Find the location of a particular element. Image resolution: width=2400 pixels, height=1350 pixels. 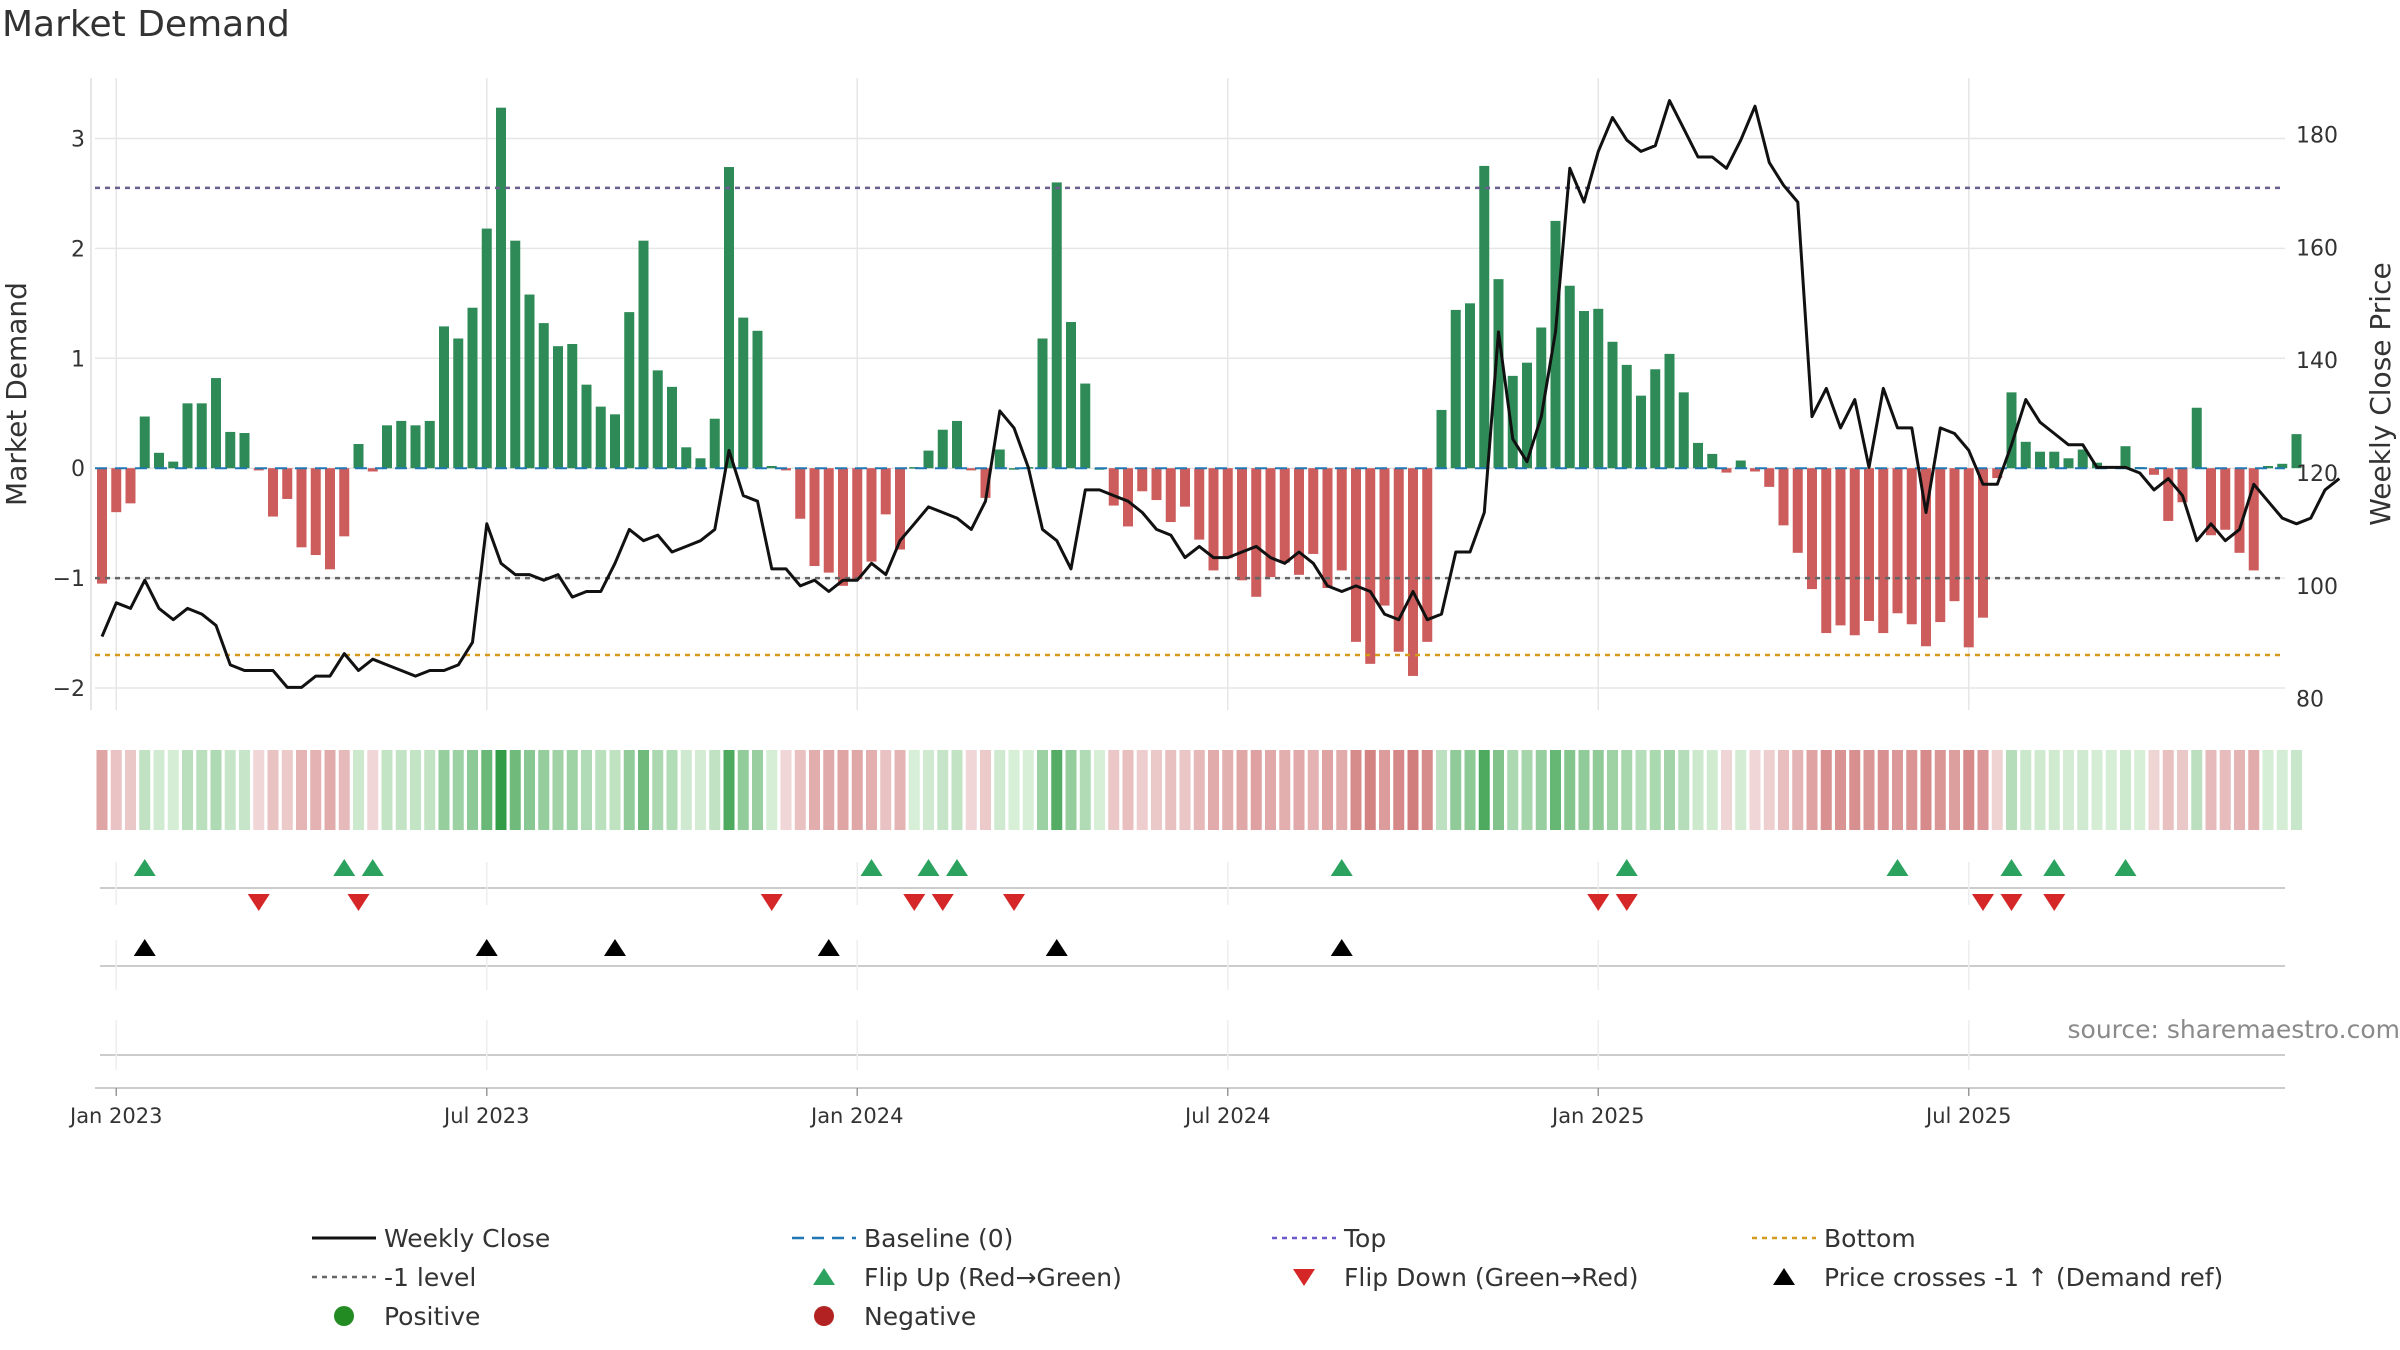

legend-label: Positive is located at coordinates (432, 1316).